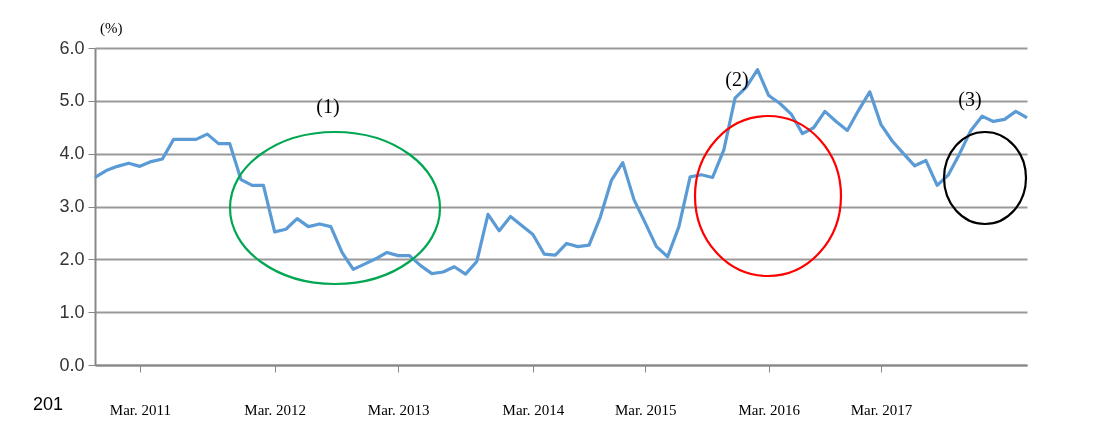 This screenshot has height=432, width=1105. What do you see at coordinates (398, 409) in the screenshot?
I see `x-tick-label: Mar. 2013` at bounding box center [398, 409].